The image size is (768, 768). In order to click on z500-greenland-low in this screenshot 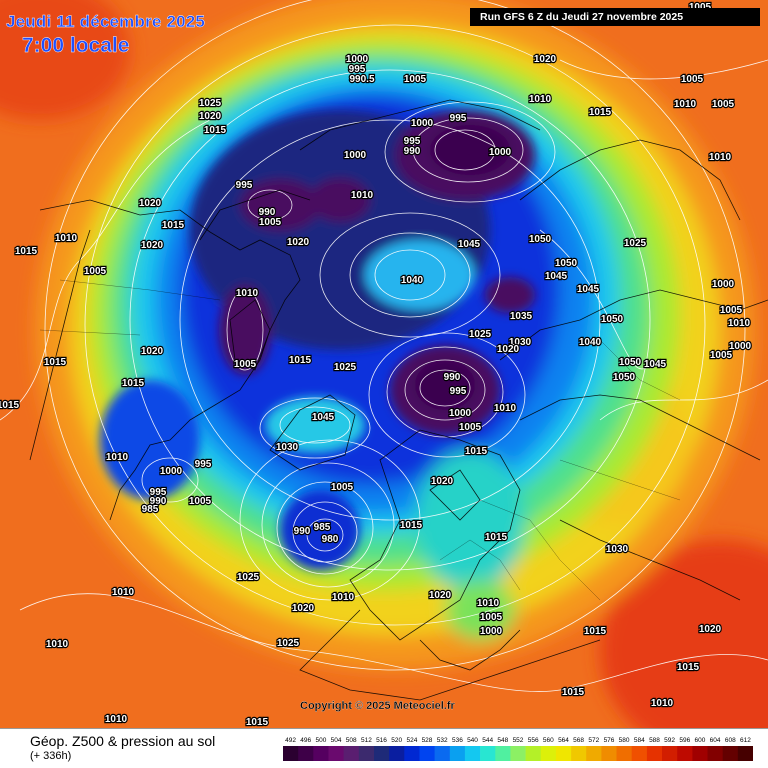, I will do `click(245, 330)`.